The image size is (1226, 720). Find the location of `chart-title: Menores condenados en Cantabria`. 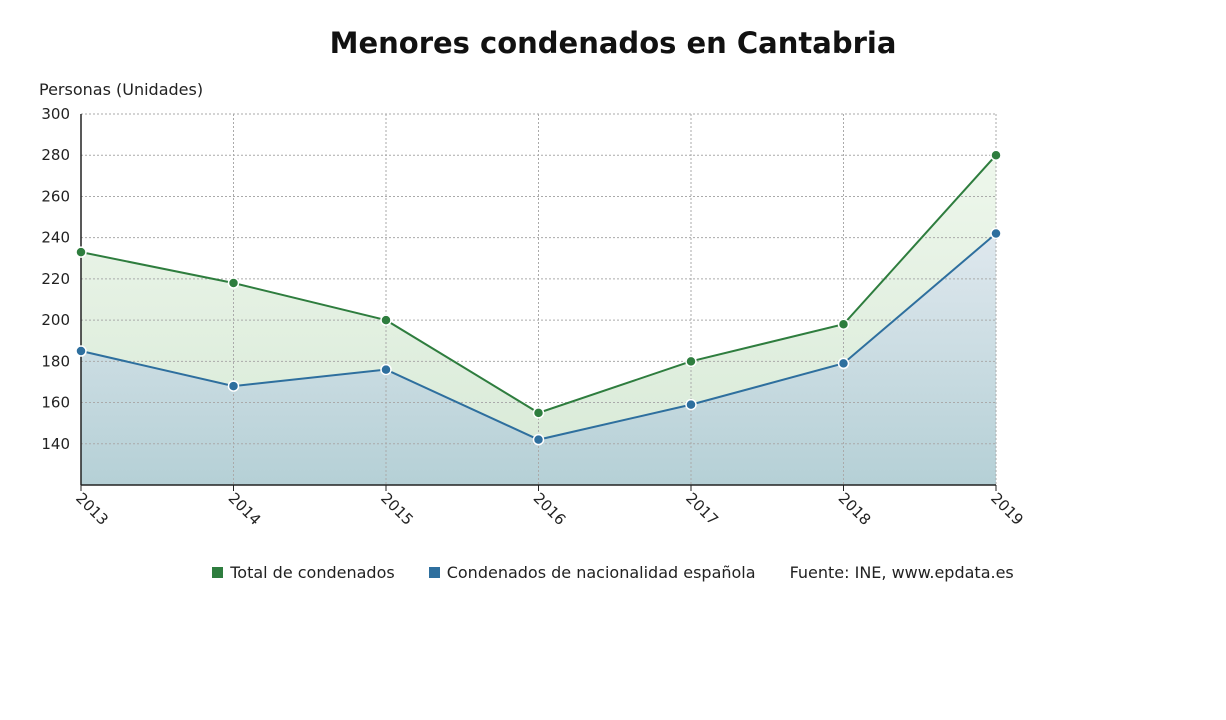

chart-title: Menores condenados en Cantabria is located at coordinates (613, 43).